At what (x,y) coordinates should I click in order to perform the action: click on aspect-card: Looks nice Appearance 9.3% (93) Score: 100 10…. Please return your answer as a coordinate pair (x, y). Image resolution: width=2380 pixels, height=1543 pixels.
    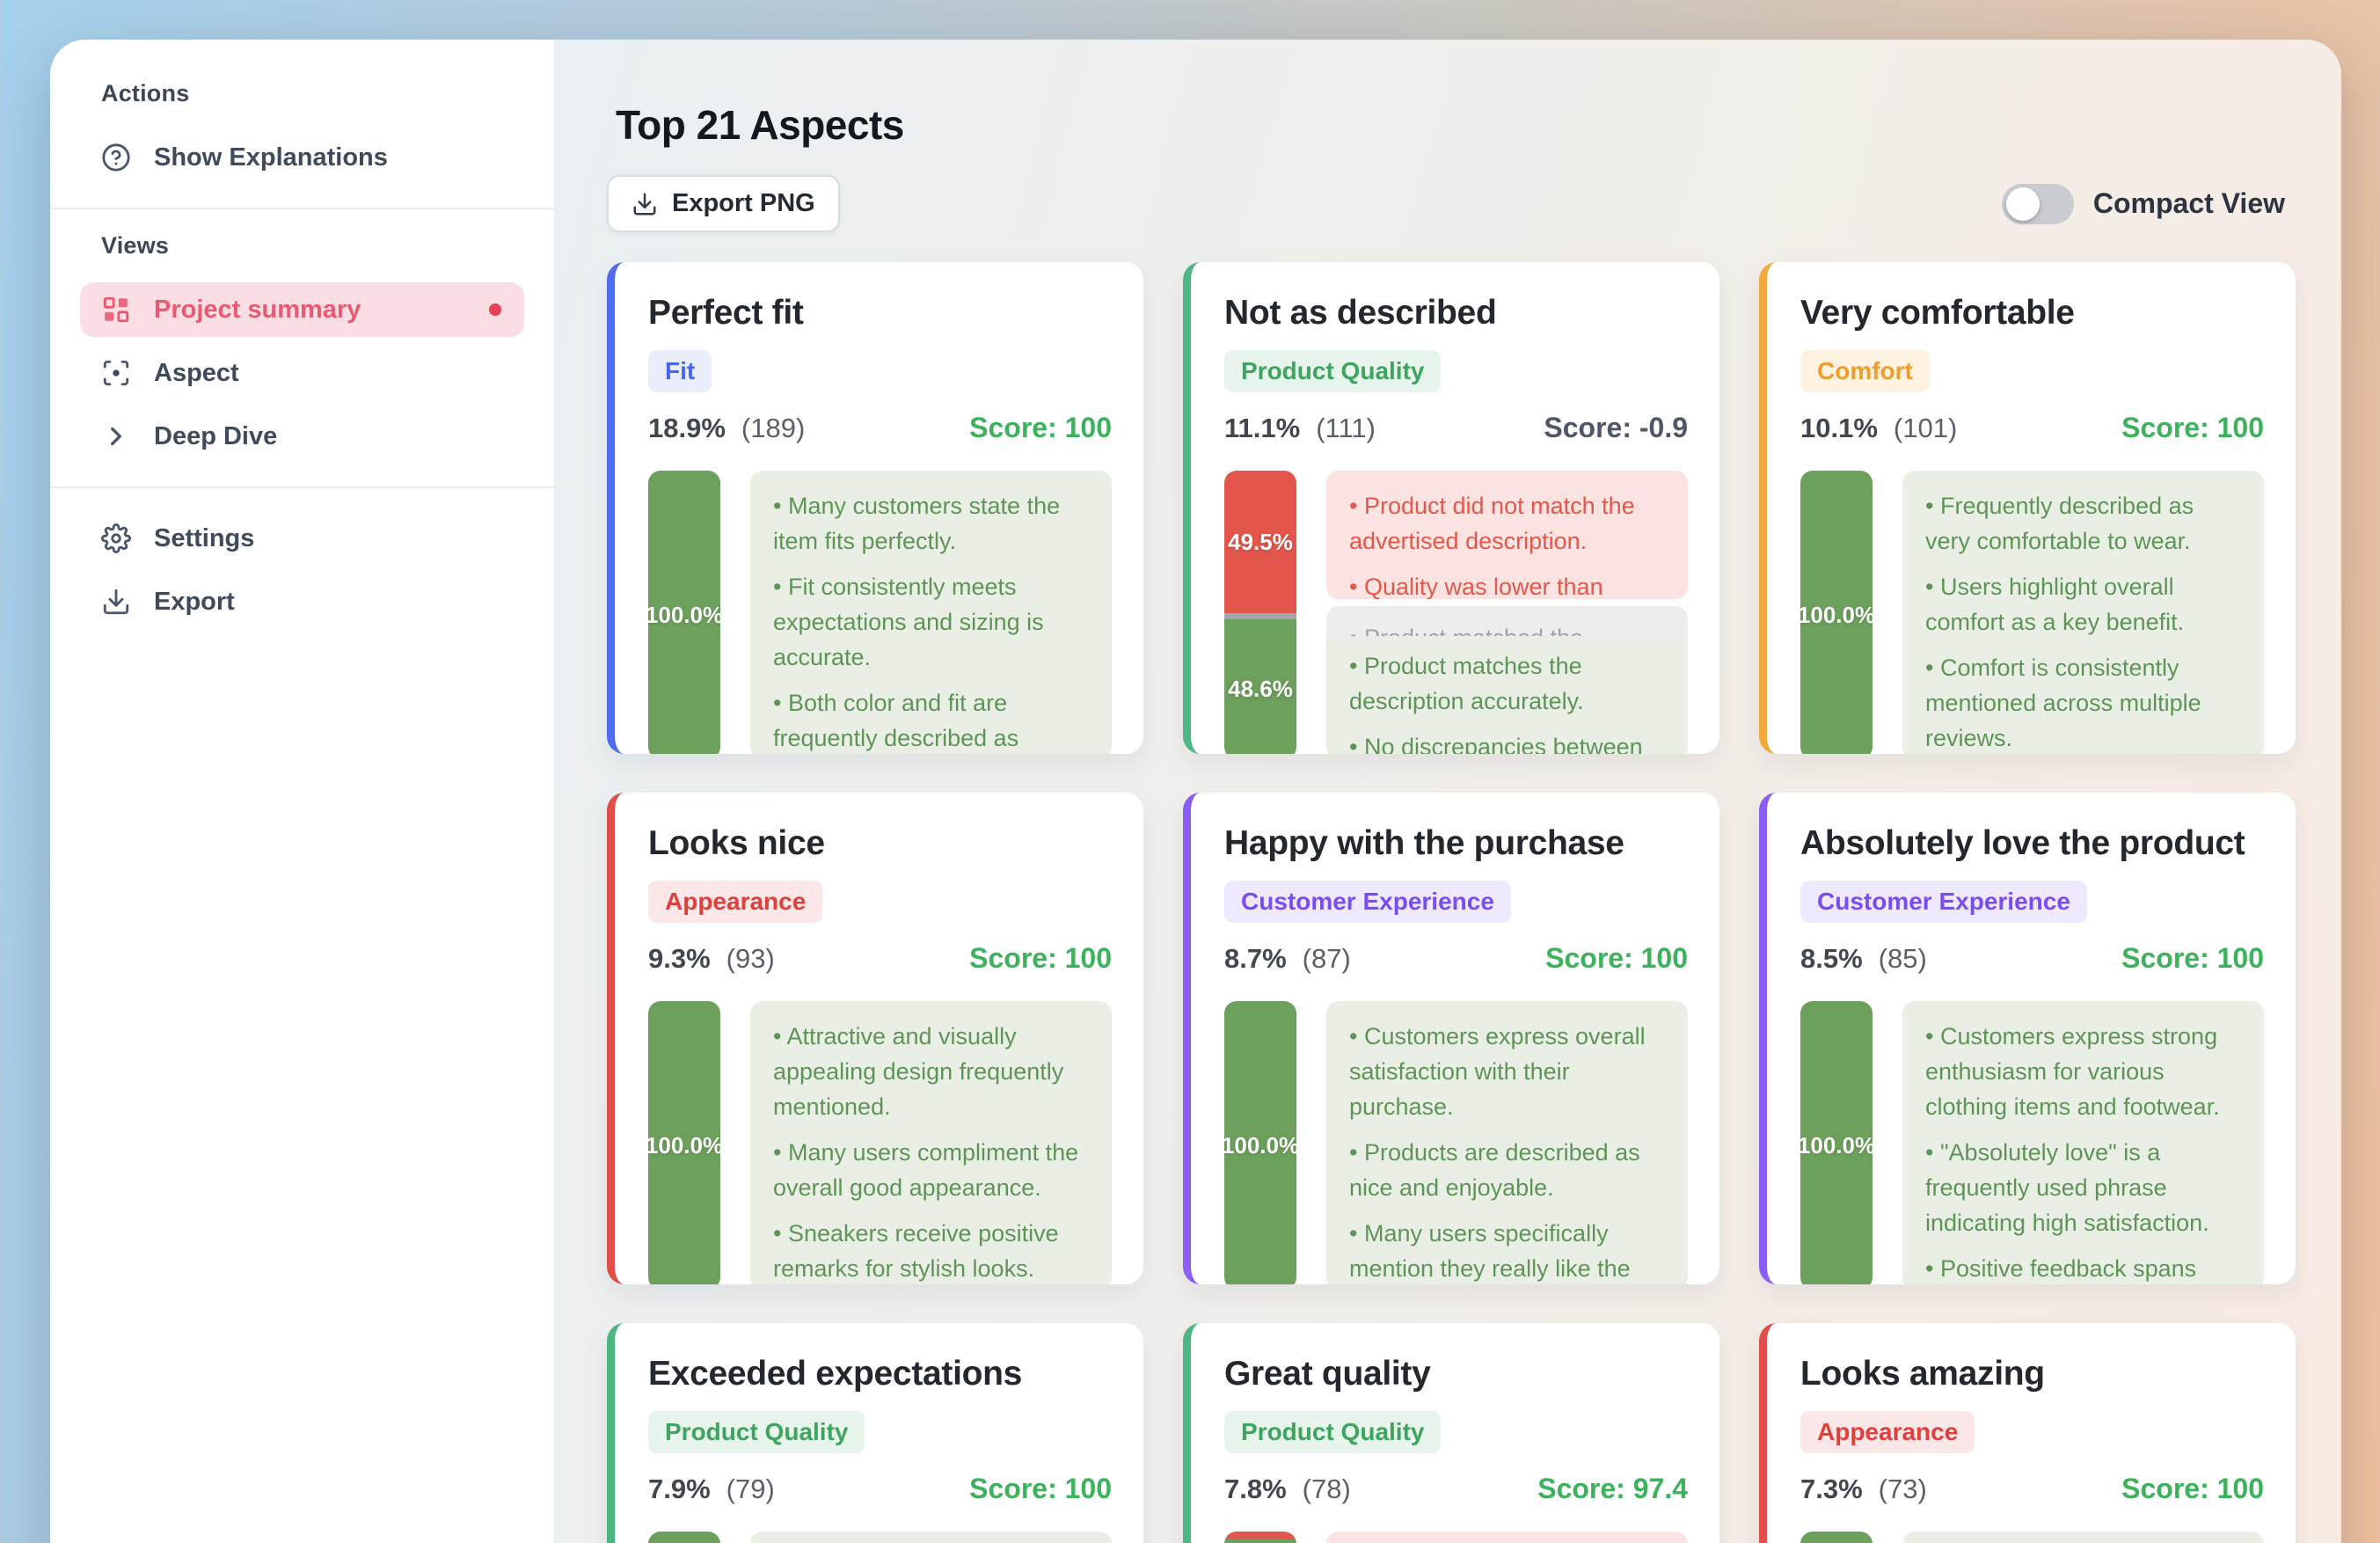
    Looking at the image, I should click on (875, 1038).